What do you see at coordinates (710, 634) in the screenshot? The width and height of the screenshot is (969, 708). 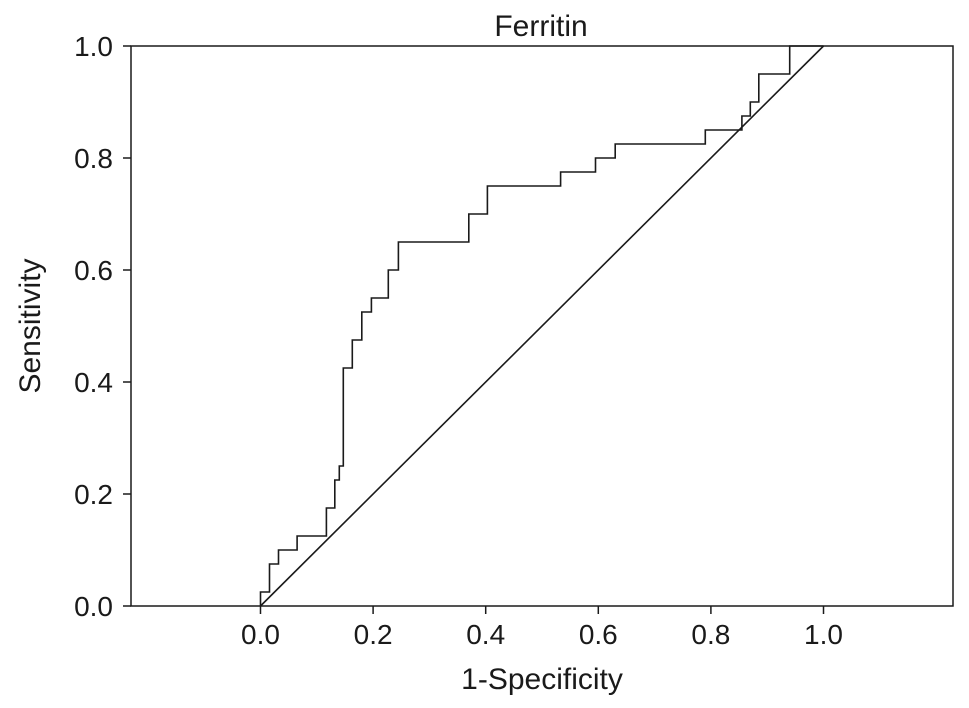 I see `x-tick-label: 0.8` at bounding box center [710, 634].